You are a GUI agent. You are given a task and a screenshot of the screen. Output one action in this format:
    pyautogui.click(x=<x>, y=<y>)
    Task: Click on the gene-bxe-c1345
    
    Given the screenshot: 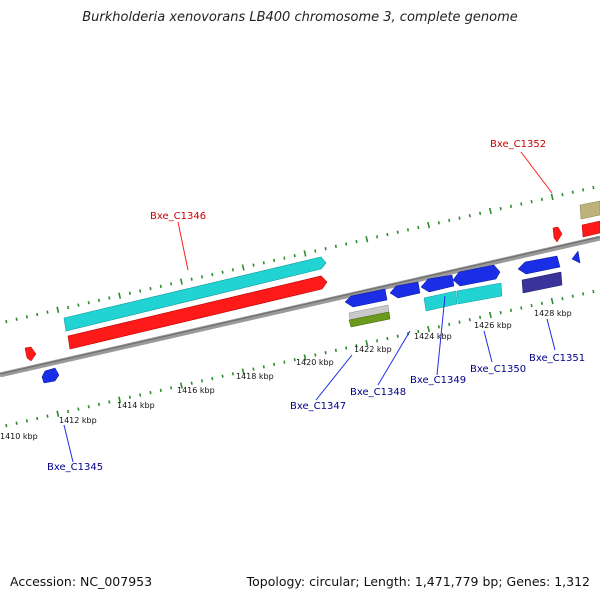 What is the action you would take?
    pyautogui.click(x=50, y=375)
    